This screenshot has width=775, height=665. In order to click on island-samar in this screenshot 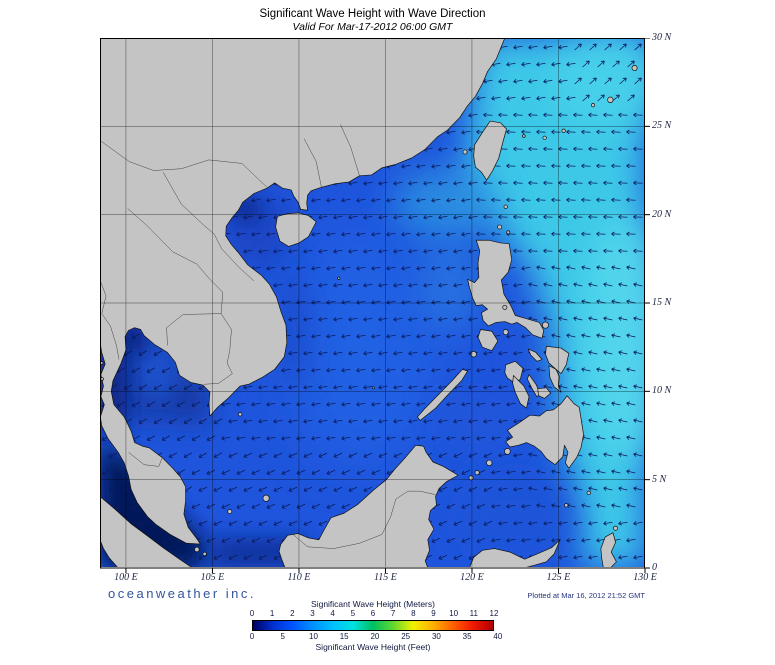, I will do `click(556, 359)`.